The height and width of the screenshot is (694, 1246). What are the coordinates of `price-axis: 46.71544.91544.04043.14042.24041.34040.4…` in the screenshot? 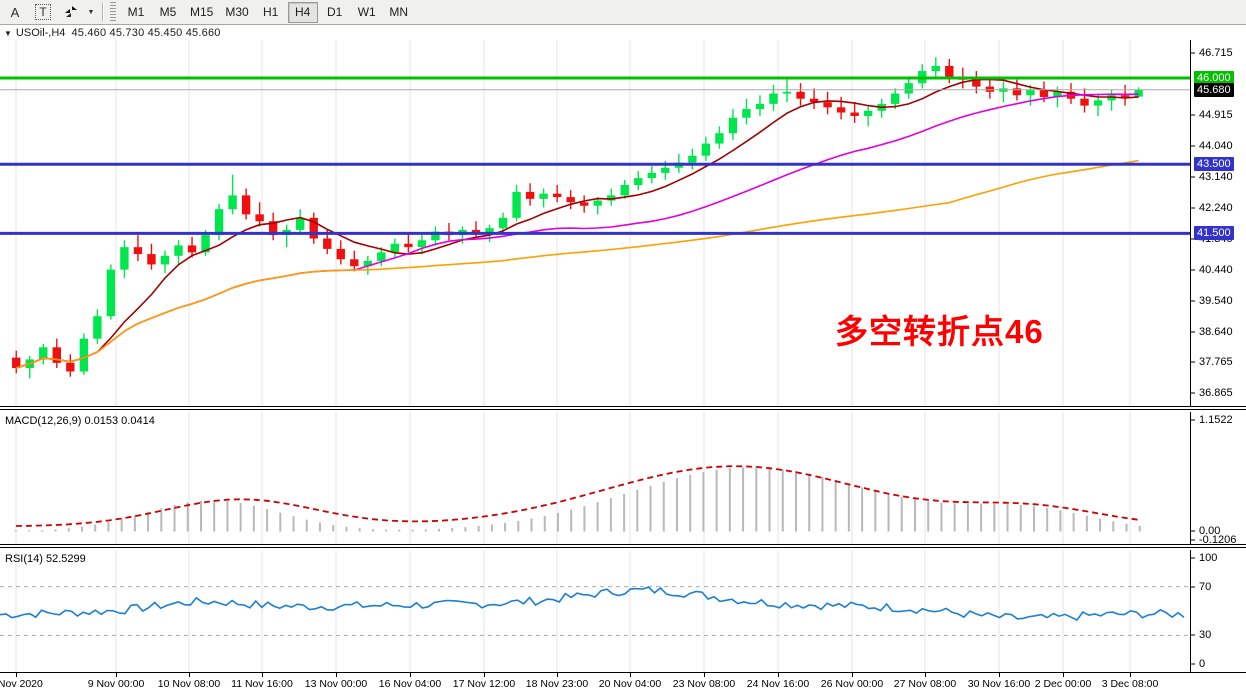 It's located at (1218, 223).